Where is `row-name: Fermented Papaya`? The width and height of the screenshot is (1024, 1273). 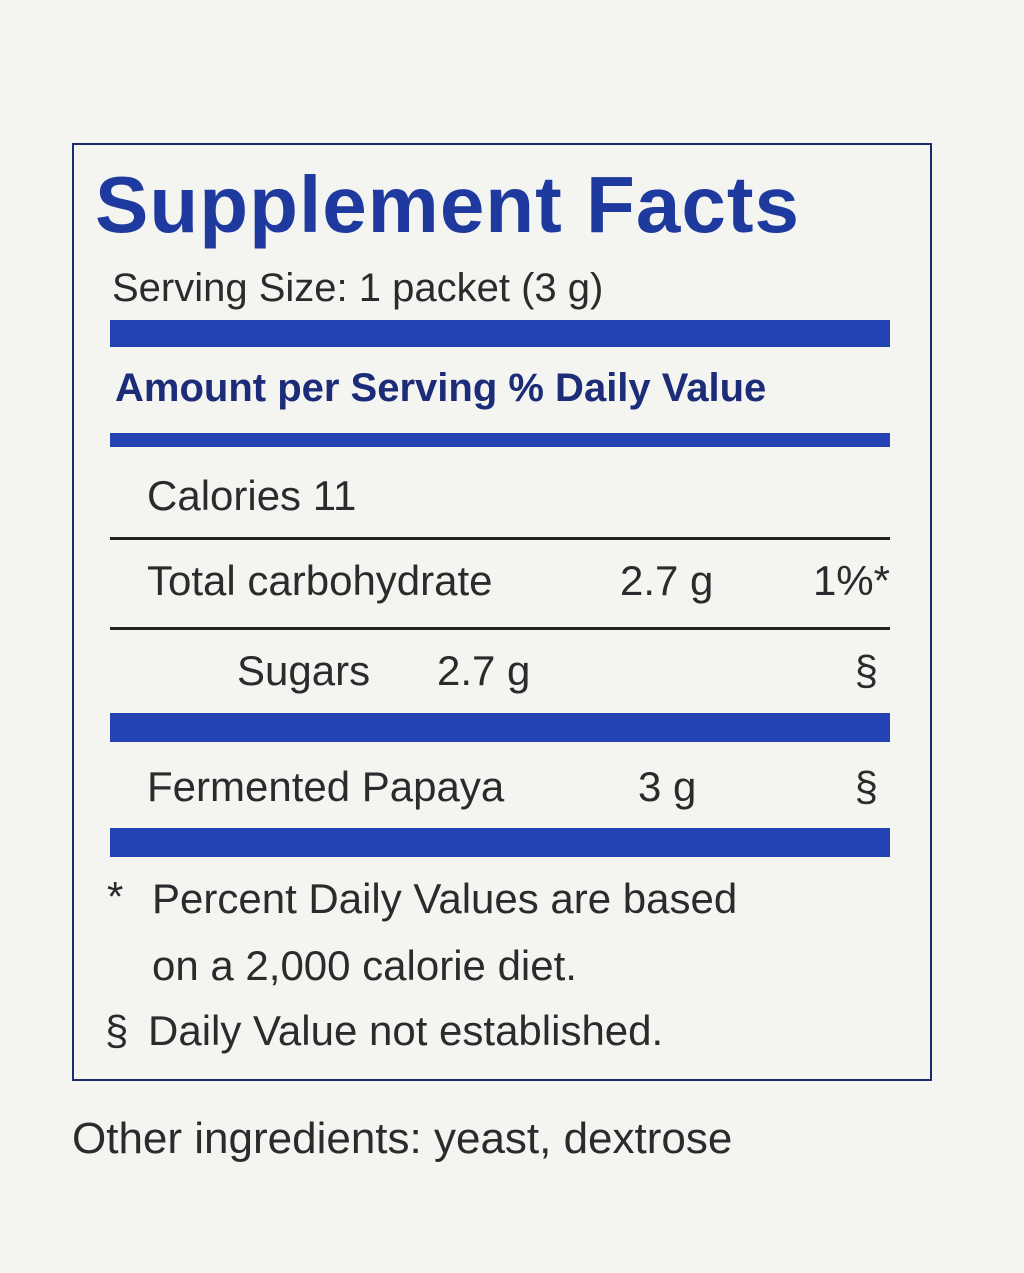 row-name: Fermented Papaya is located at coordinates (326, 786).